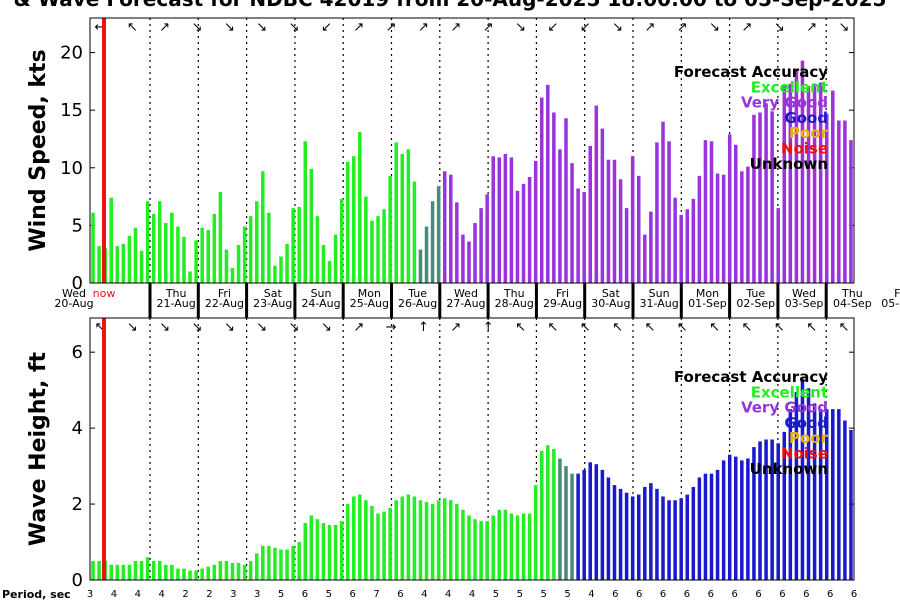 The height and width of the screenshot is (600, 900). I want to click on direction-arrow: ←, so click(100, 27).